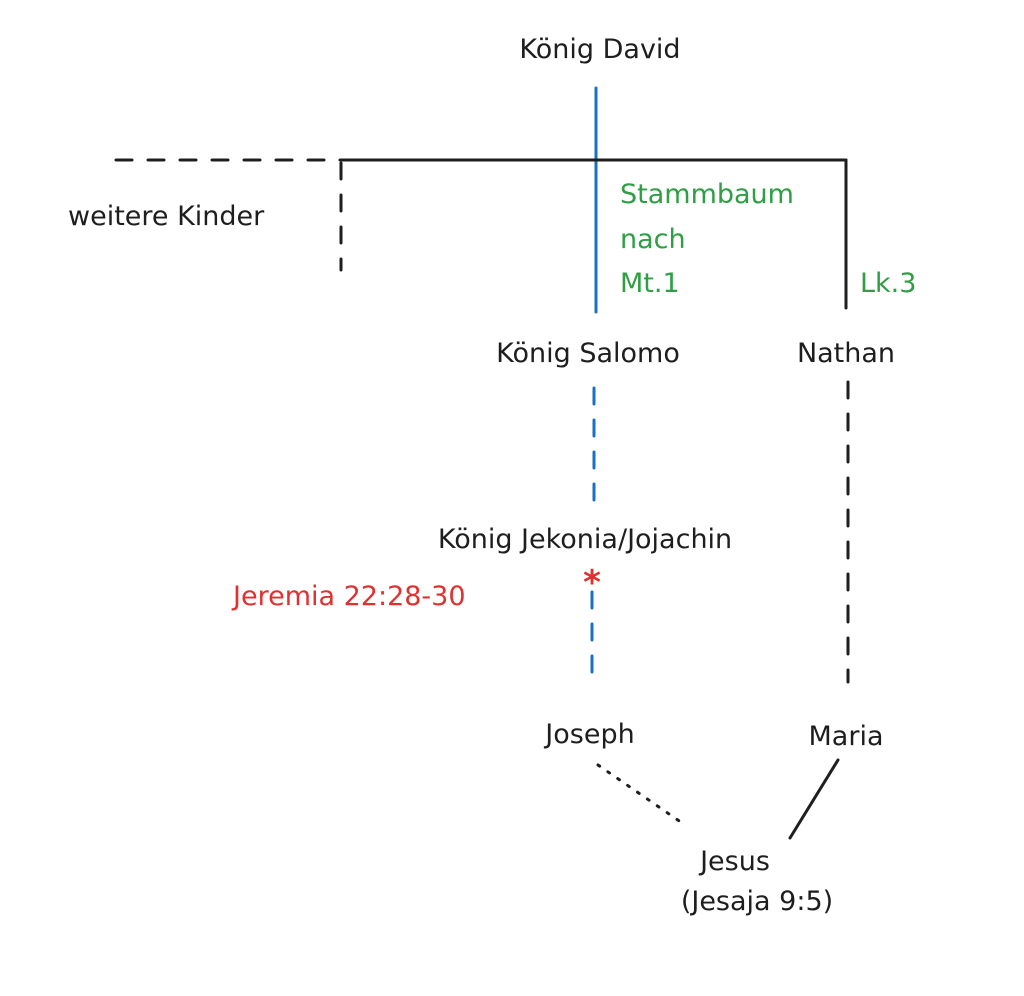 The height and width of the screenshot is (996, 1024). Describe the element at coordinates (734, 861) in the screenshot. I see `node-jesus: Jesus` at that location.